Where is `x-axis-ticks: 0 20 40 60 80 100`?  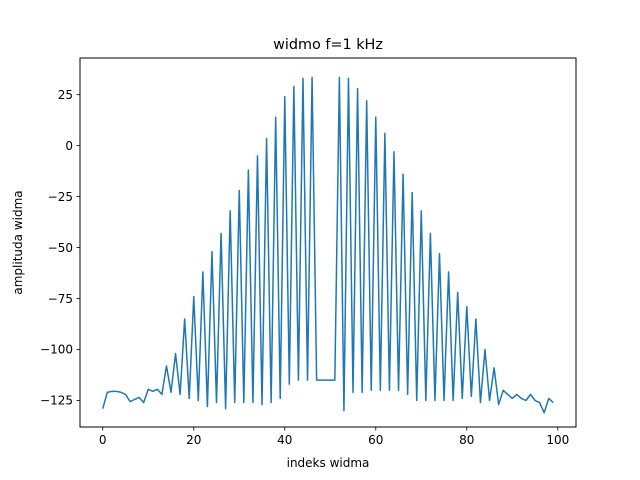
x-axis-ticks: 0 20 40 60 80 100 is located at coordinates (334, 437).